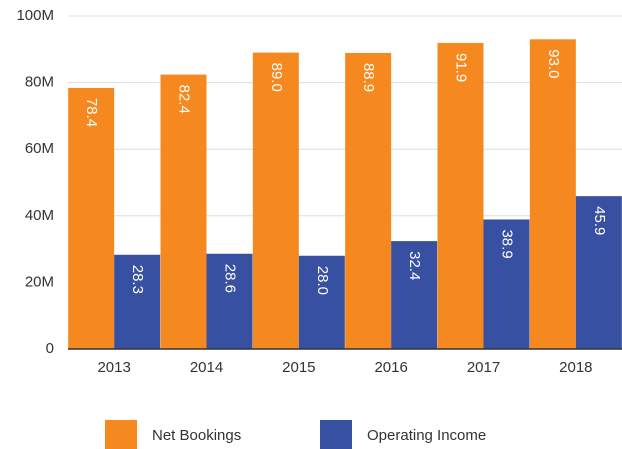 This screenshot has width=622, height=449. I want to click on value-label: 28.3, so click(137, 279).